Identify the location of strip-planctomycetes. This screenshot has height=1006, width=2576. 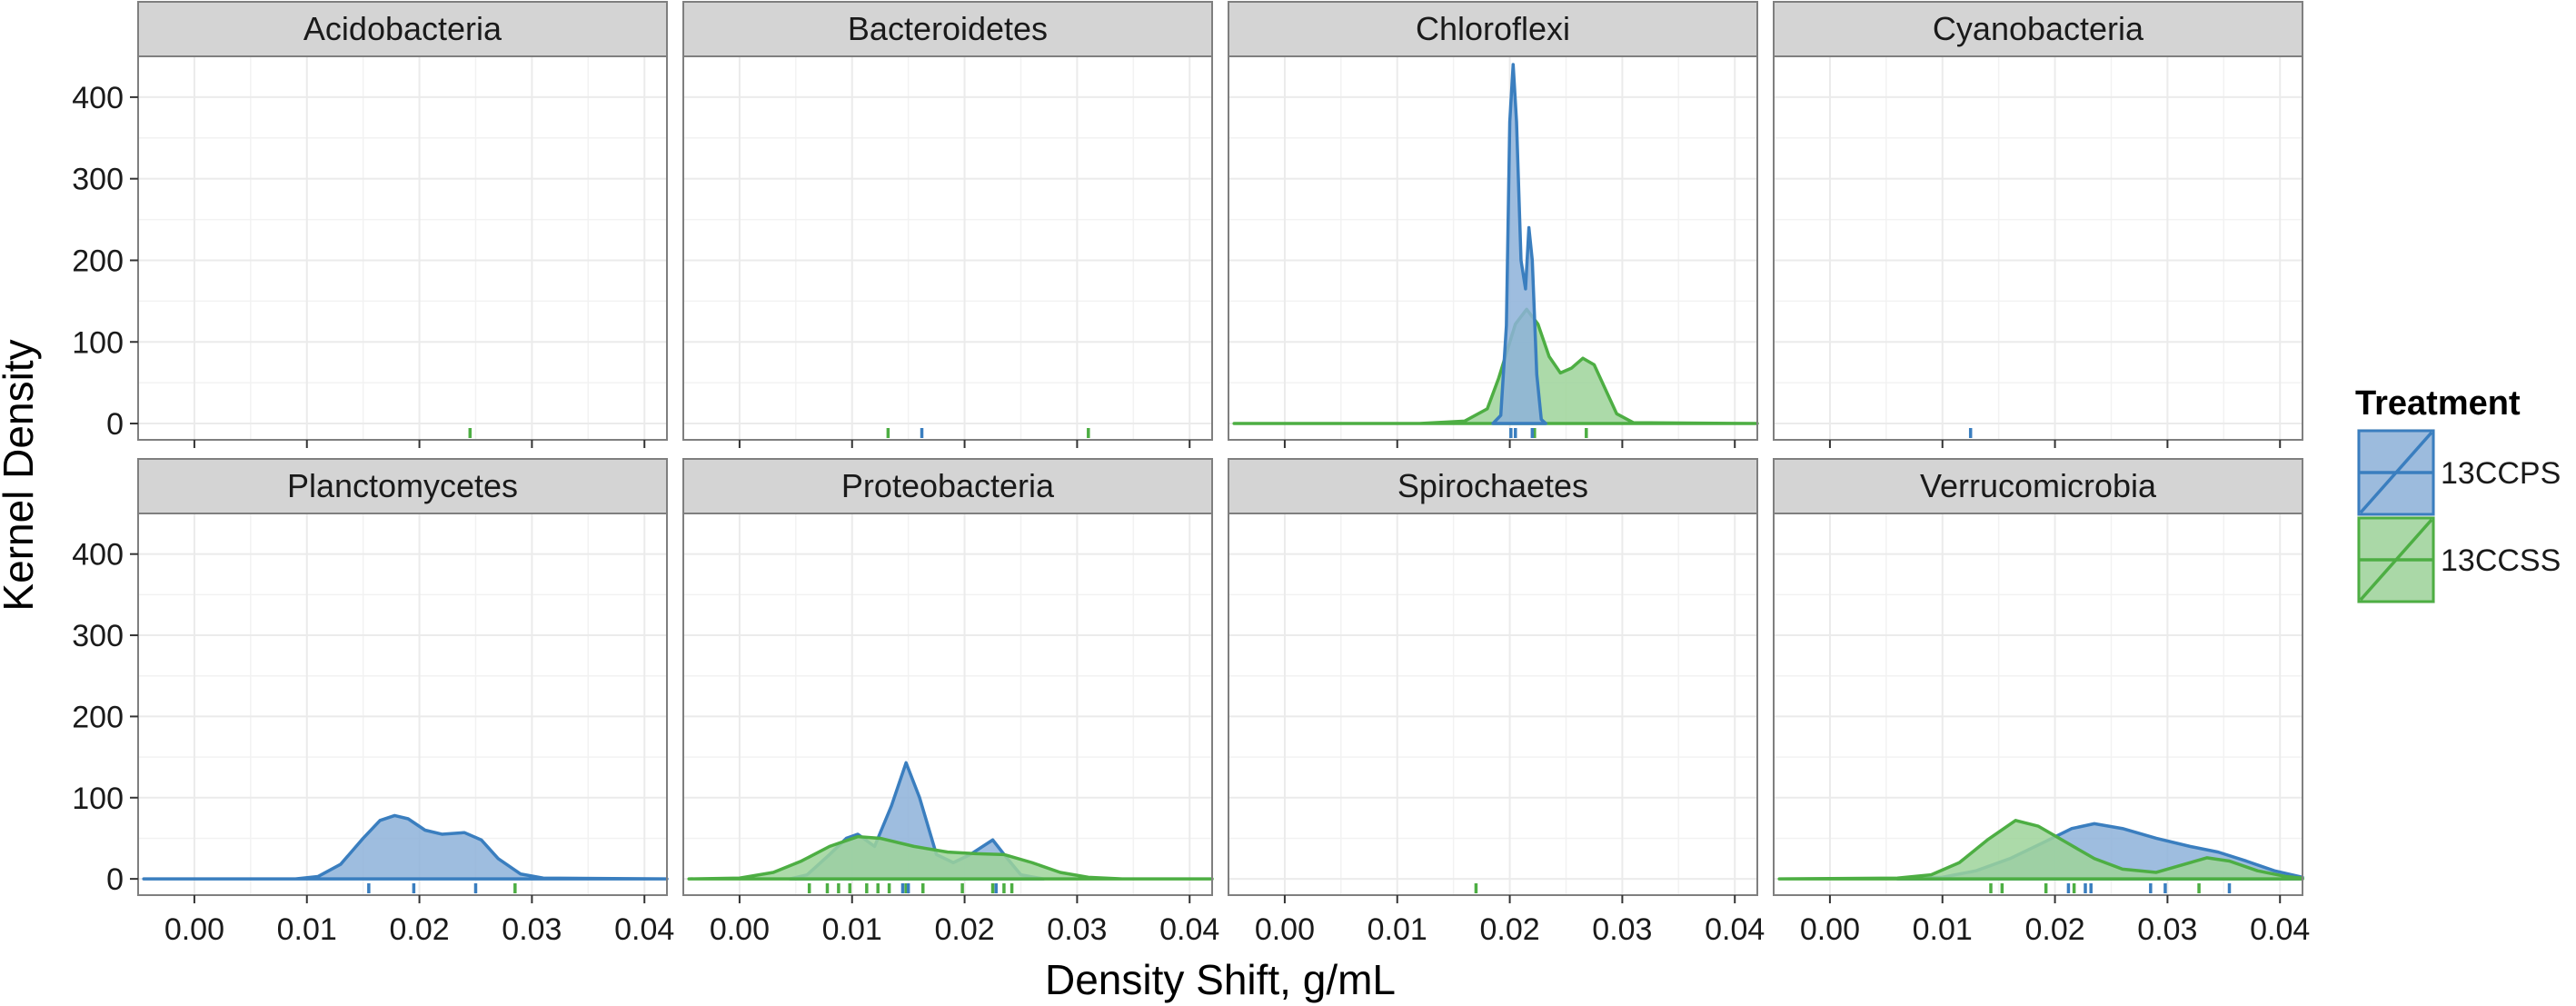
(402, 486).